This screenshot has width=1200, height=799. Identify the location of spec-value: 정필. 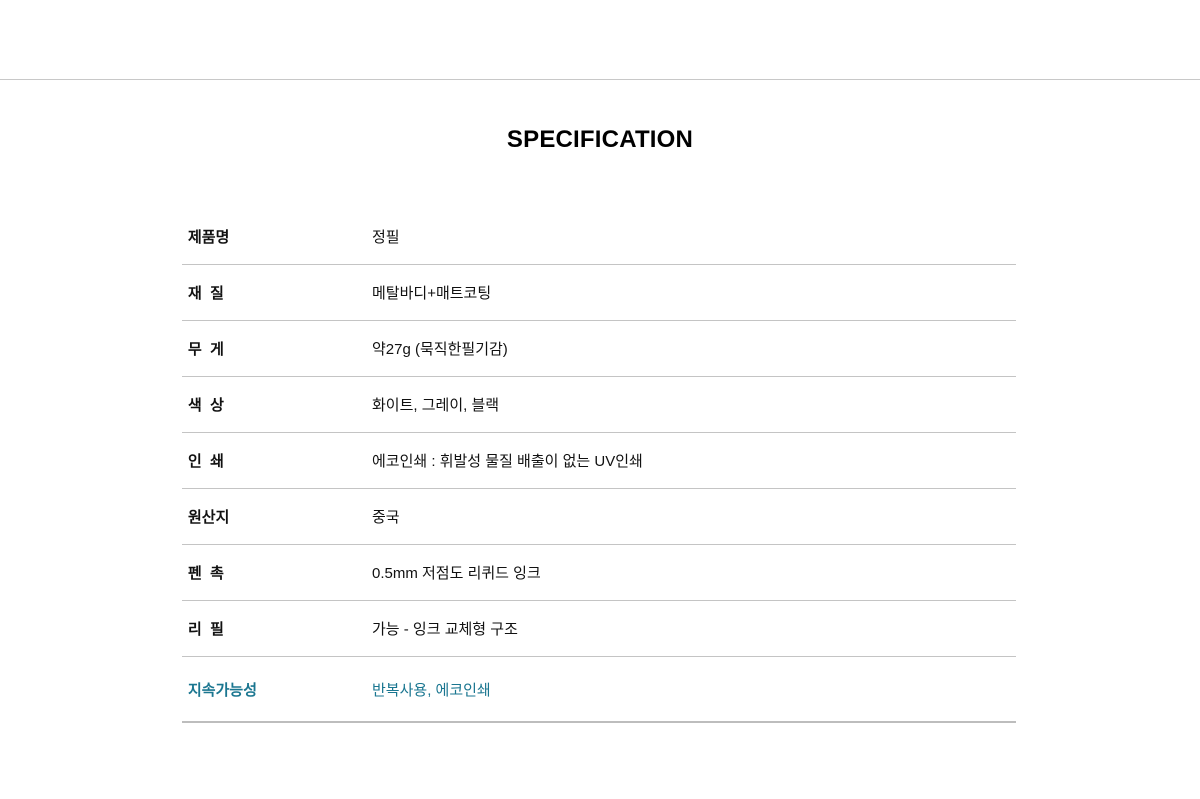
(386, 237).